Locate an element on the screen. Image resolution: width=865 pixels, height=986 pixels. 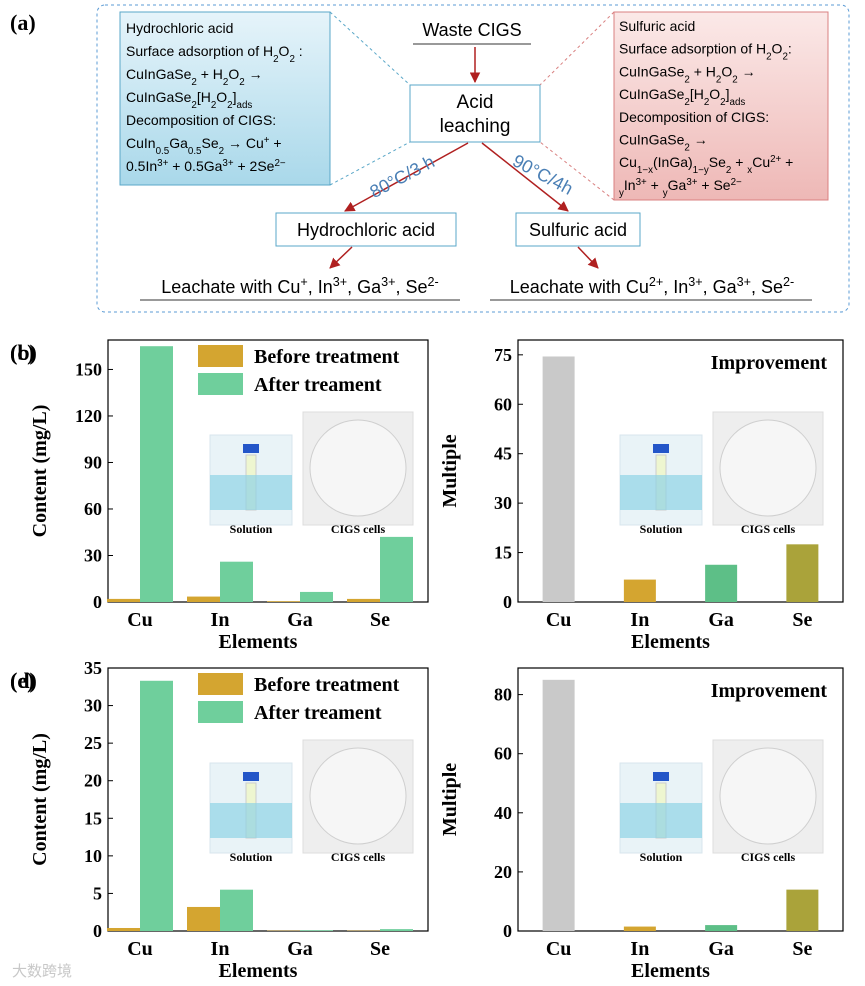
text-sub: ads is located at coordinates (245, 105).